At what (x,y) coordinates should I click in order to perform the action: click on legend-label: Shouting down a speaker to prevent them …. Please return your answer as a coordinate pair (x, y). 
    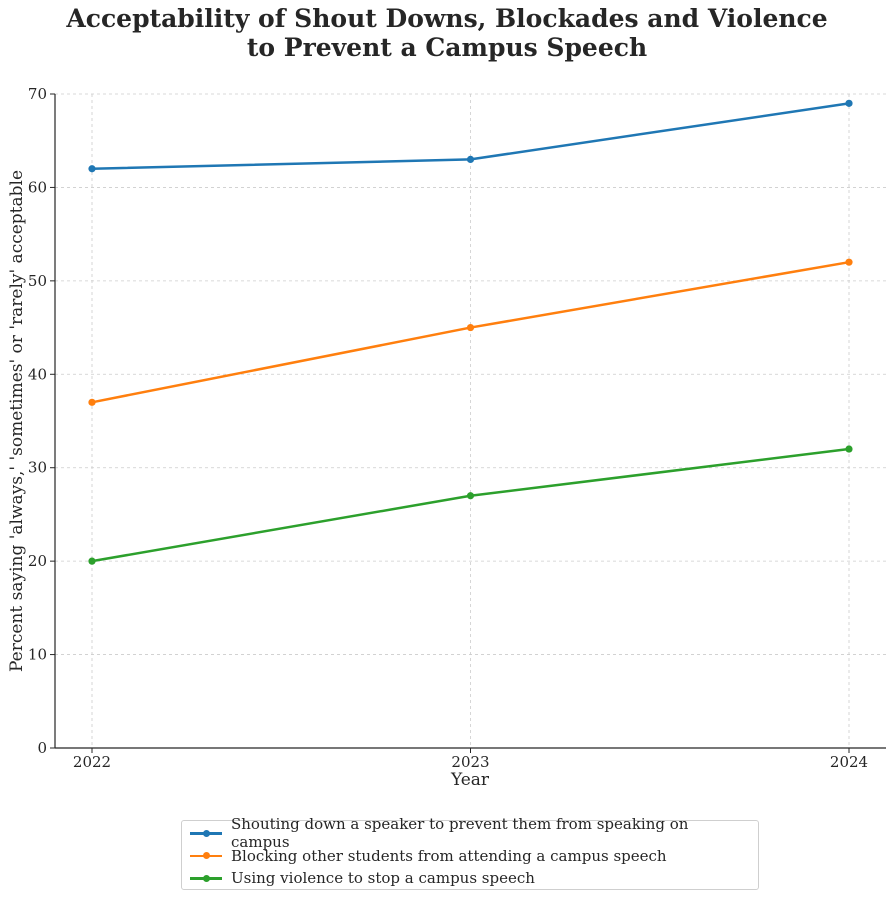
    Looking at the image, I should click on (460, 833).